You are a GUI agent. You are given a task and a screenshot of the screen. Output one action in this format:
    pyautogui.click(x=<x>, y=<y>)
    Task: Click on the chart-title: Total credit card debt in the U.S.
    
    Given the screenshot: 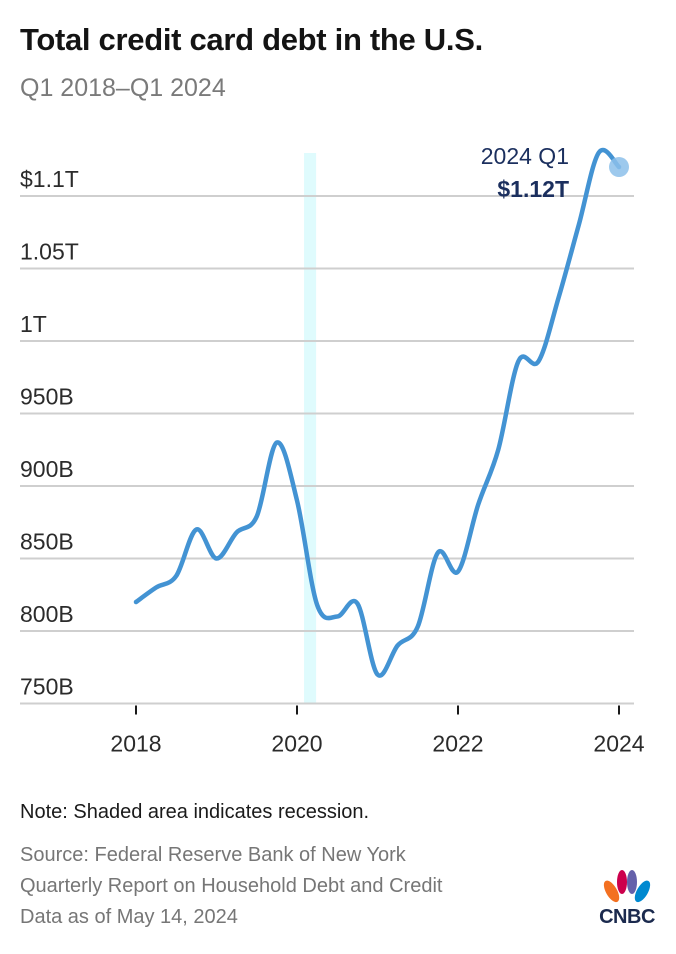 What is the action you would take?
    pyautogui.click(x=251, y=39)
    